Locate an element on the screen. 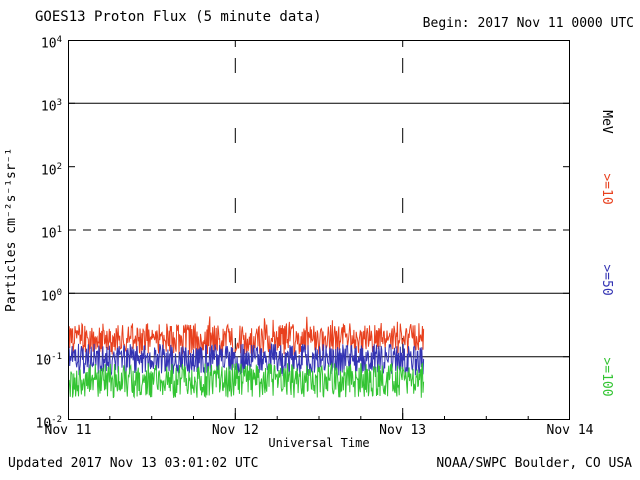 The width and height of the screenshot is (640, 480). x-tick-label: Nov 13 is located at coordinates (403, 430).